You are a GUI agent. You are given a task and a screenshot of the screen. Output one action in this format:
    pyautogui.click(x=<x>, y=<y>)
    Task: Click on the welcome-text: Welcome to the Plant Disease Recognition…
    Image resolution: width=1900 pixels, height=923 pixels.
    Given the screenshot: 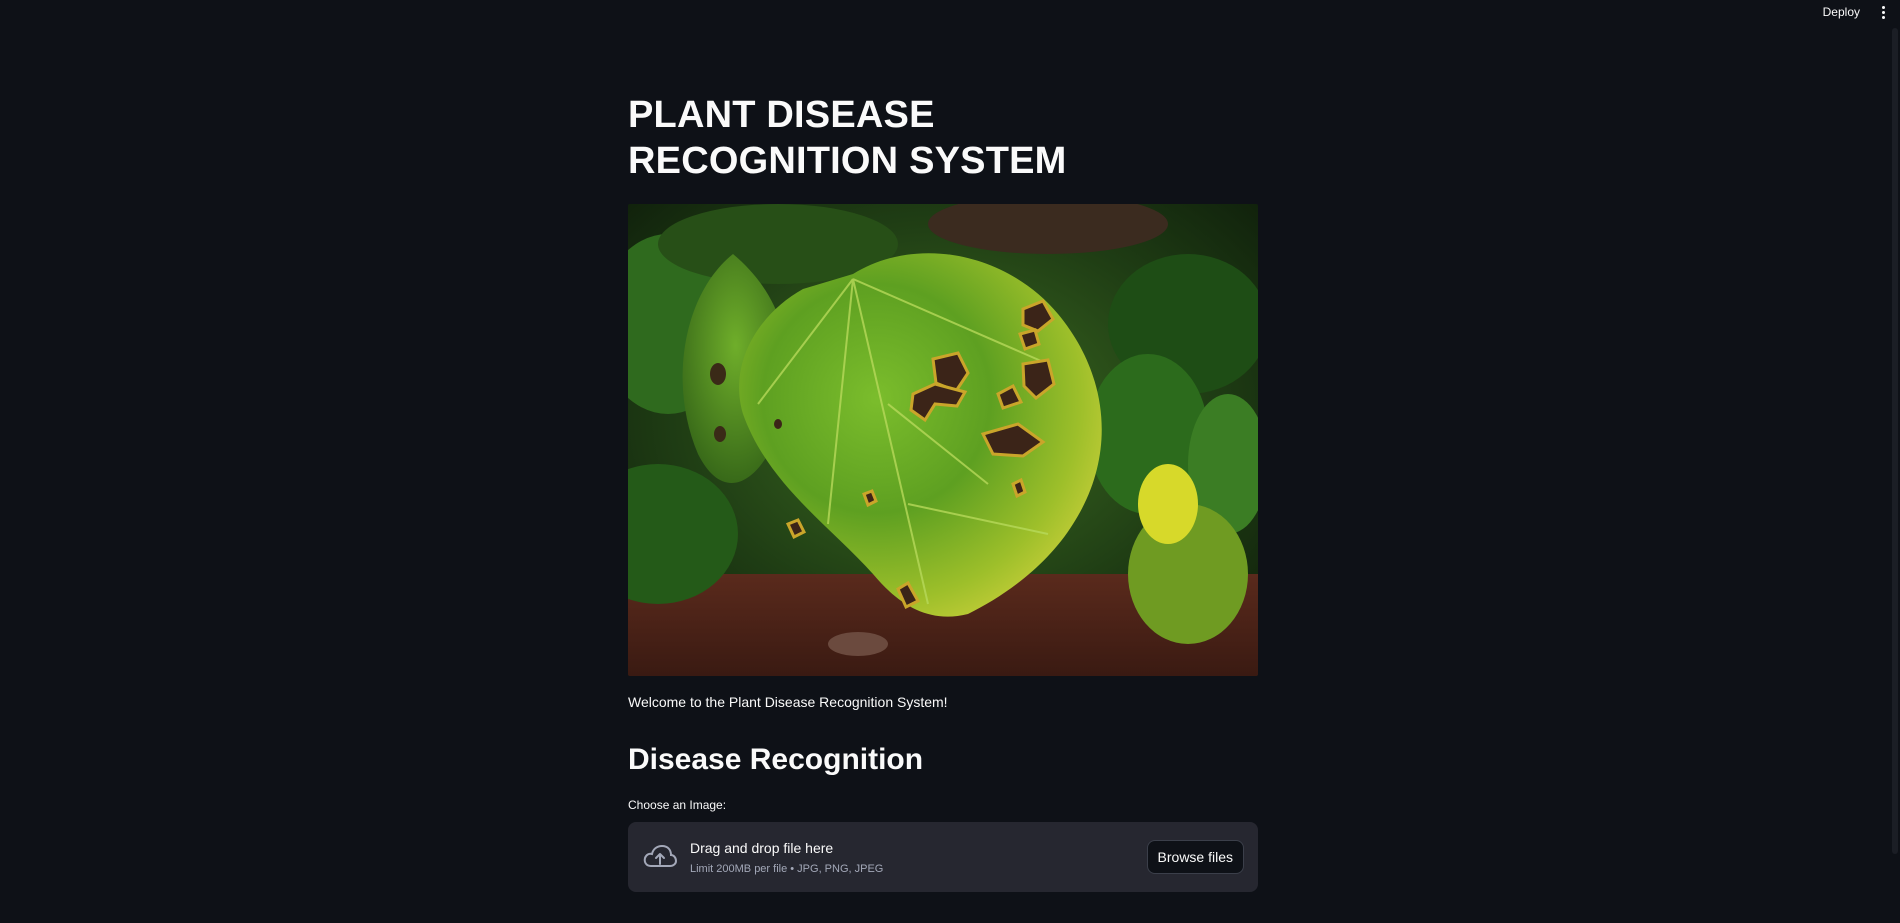 What is the action you would take?
    pyautogui.click(x=788, y=702)
    